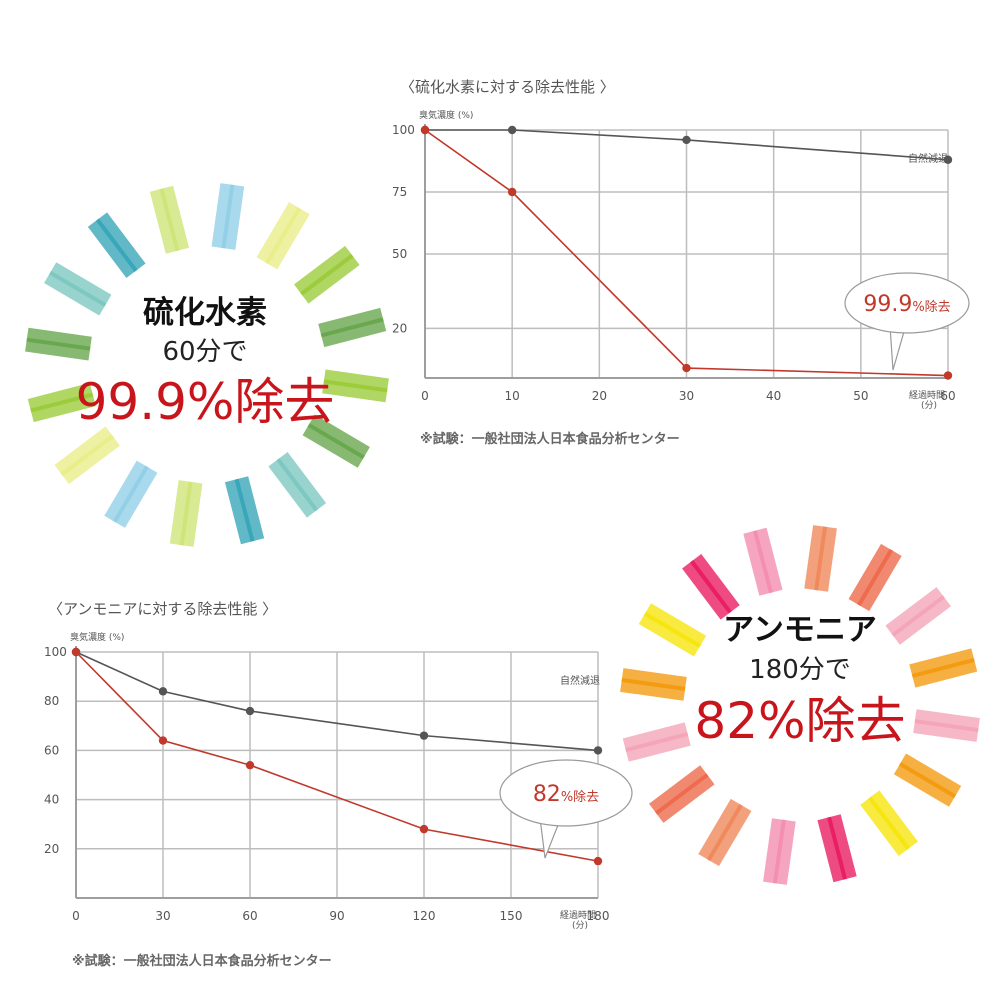  I want to click on chart2-ylabel: 臭気濃度 (%), so click(97, 637).